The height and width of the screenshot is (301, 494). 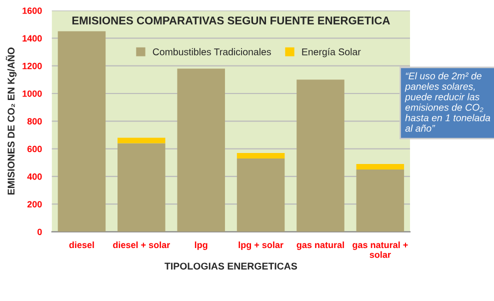 I want to click on y-tick-label: 200, so click(x=34, y=204).